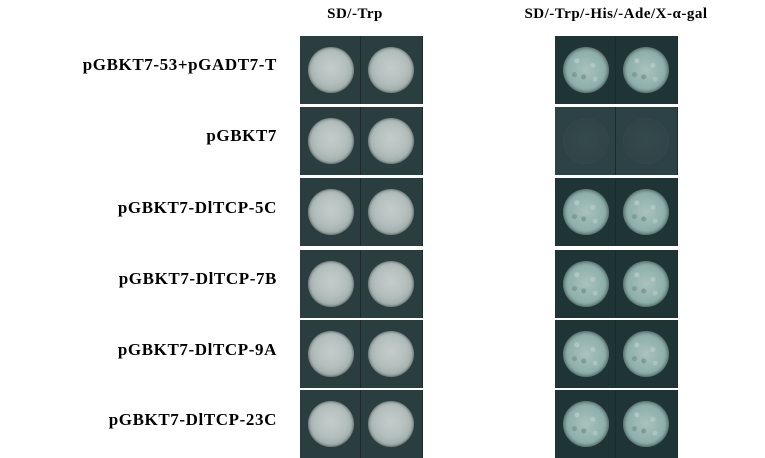  I want to click on row-label-dltcp-23c: pGBKT7-DlTCP-23C, so click(192, 419).